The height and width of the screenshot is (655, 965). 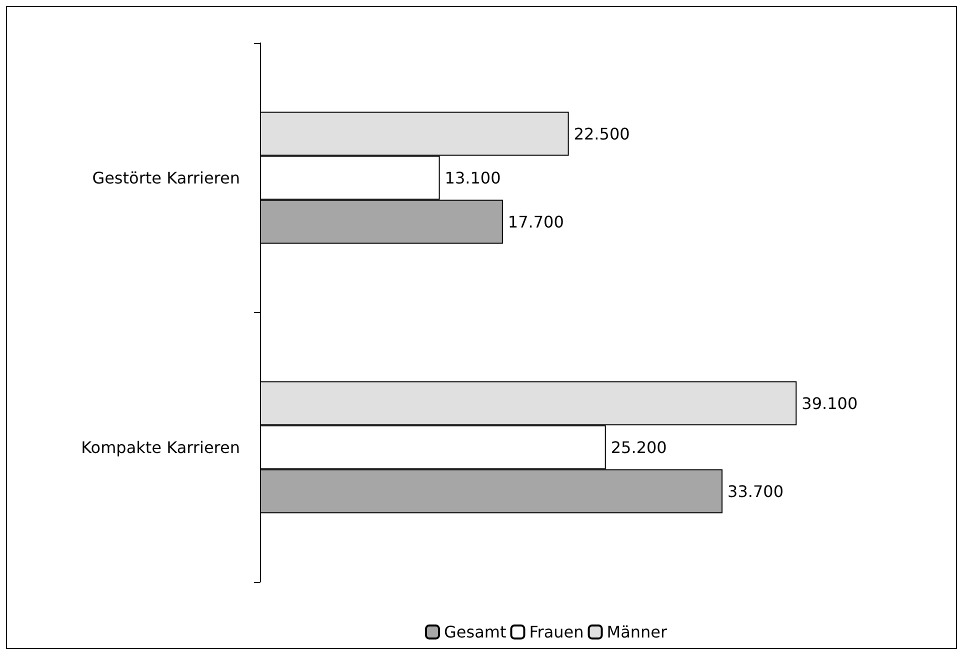 I want to click on y-tick-label: Gestörte Karrieren, so click(x=166, y=178).